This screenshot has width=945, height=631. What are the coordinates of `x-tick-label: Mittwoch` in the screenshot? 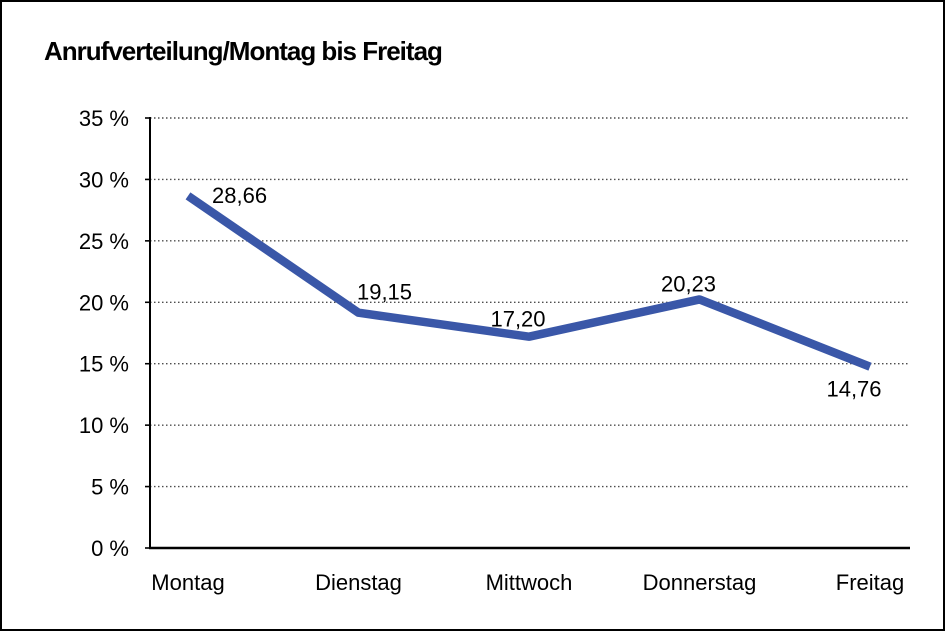 It's located at (529, 582).